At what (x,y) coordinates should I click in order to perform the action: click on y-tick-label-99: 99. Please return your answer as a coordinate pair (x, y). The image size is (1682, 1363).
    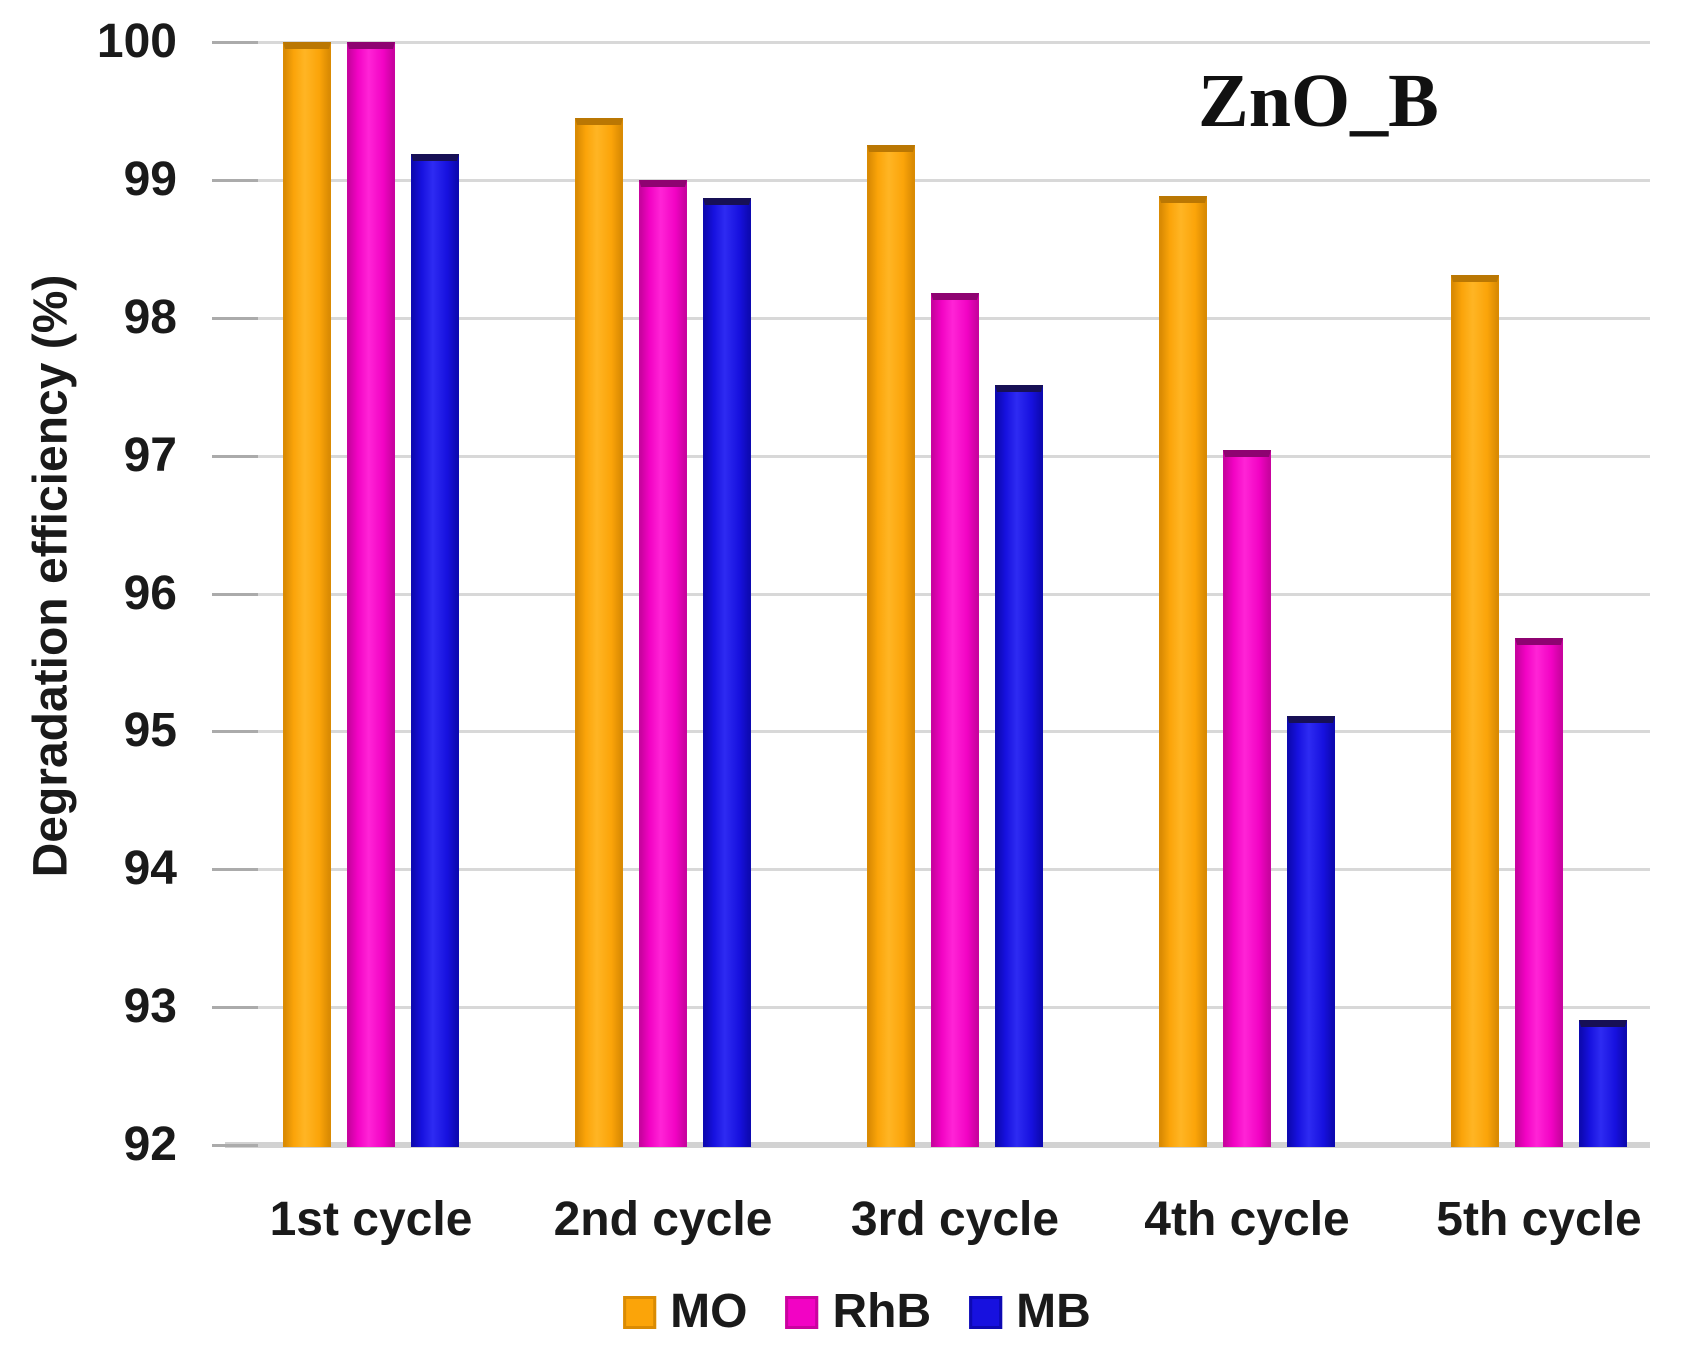
    Looking at the image, I should click on (150, 179).